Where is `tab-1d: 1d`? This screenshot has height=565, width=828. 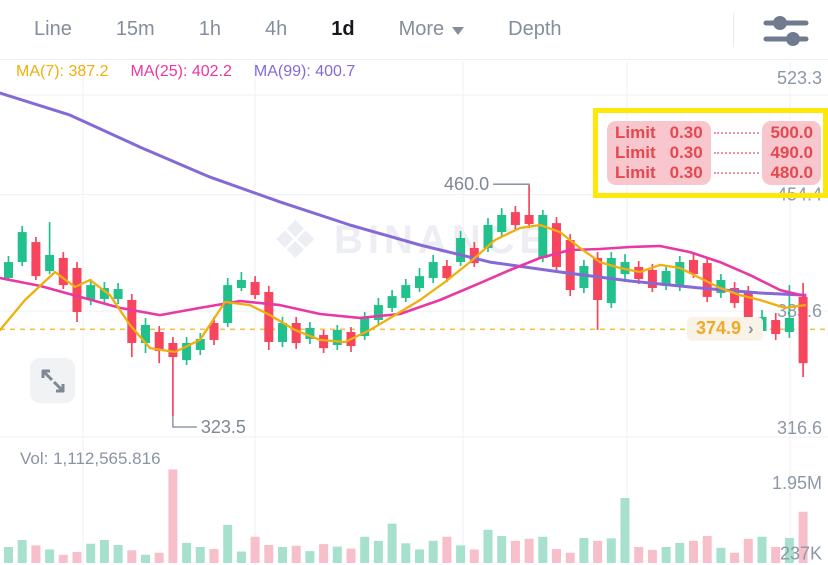
tab-1d: 1d is located at coordinates (343, 29).